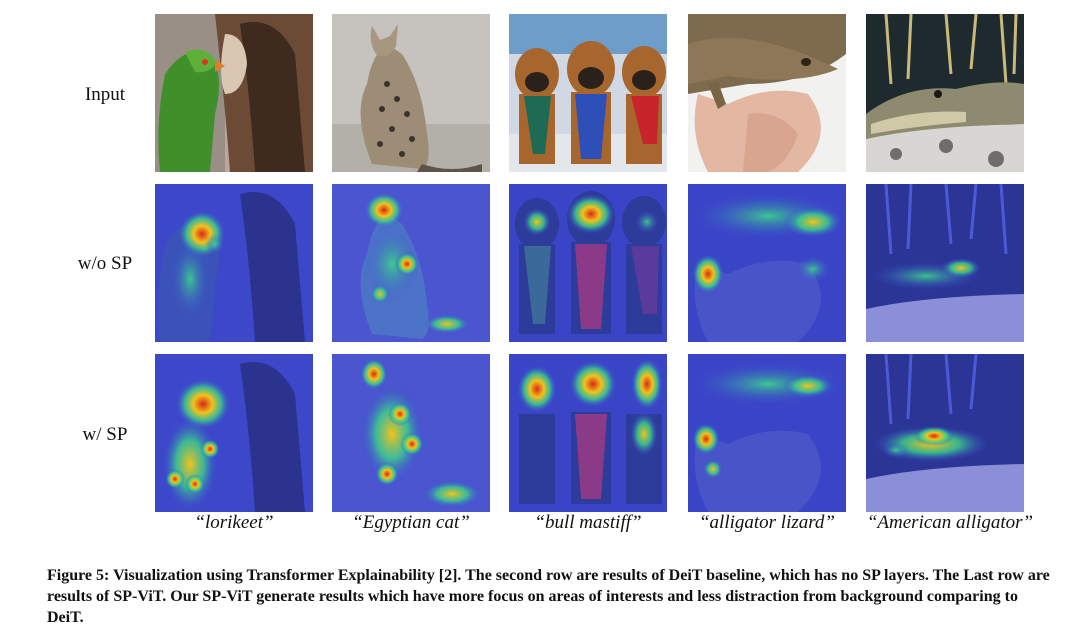  Describe the element at coordinates (105, 263) in the screenshot. I see `row-label-without-sp: w/o SP` at that location.